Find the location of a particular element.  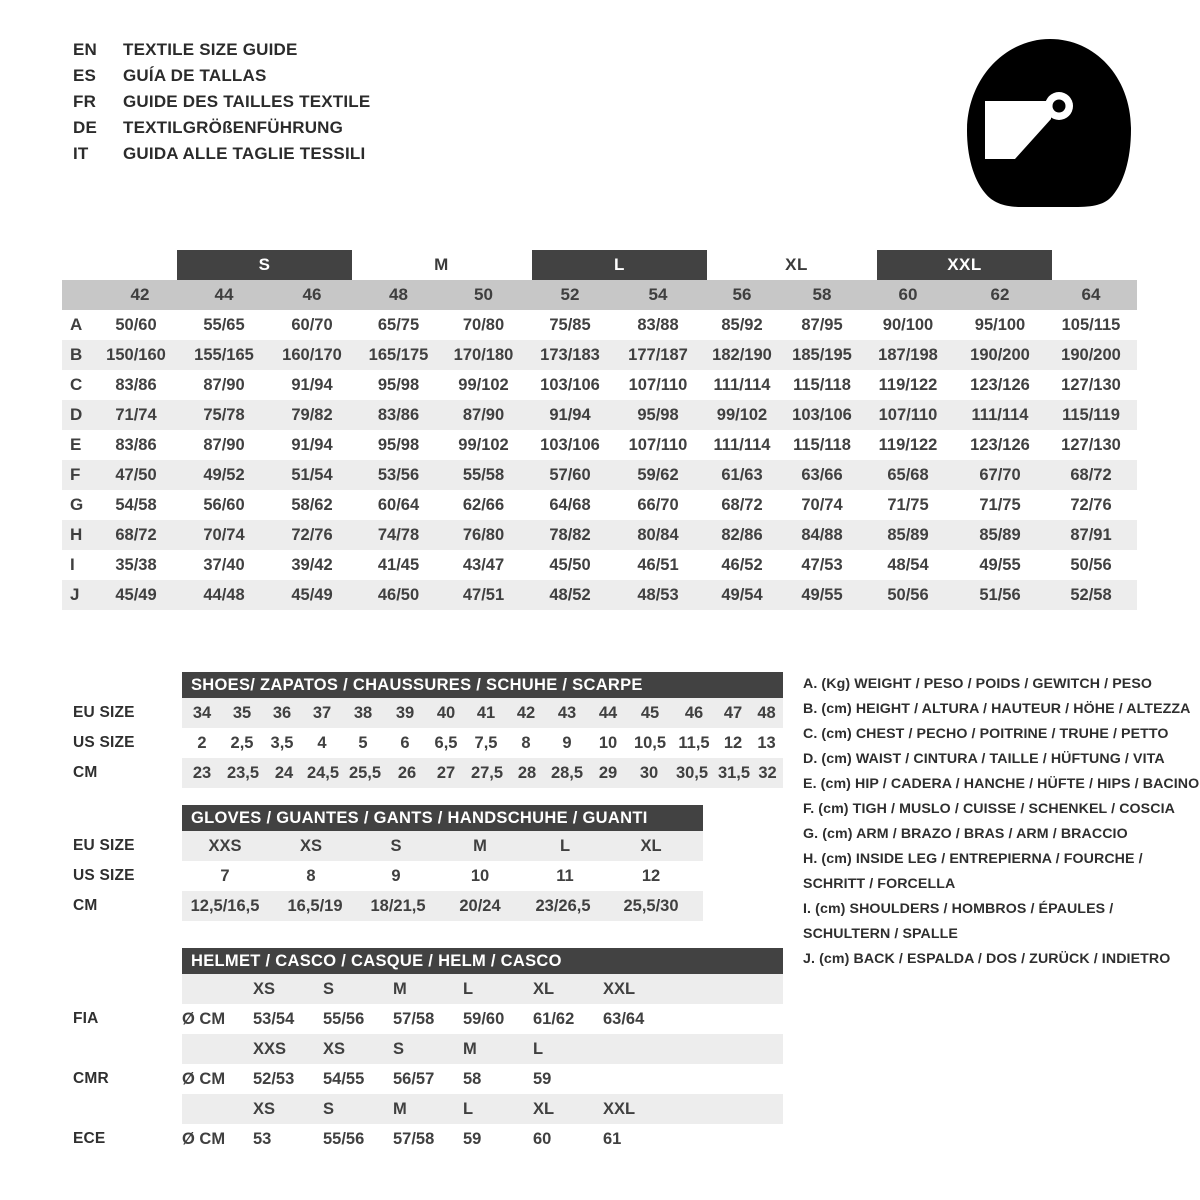

title-line: EN TEXTILE SIZE GUIDE is located at coordinates (221, 53).